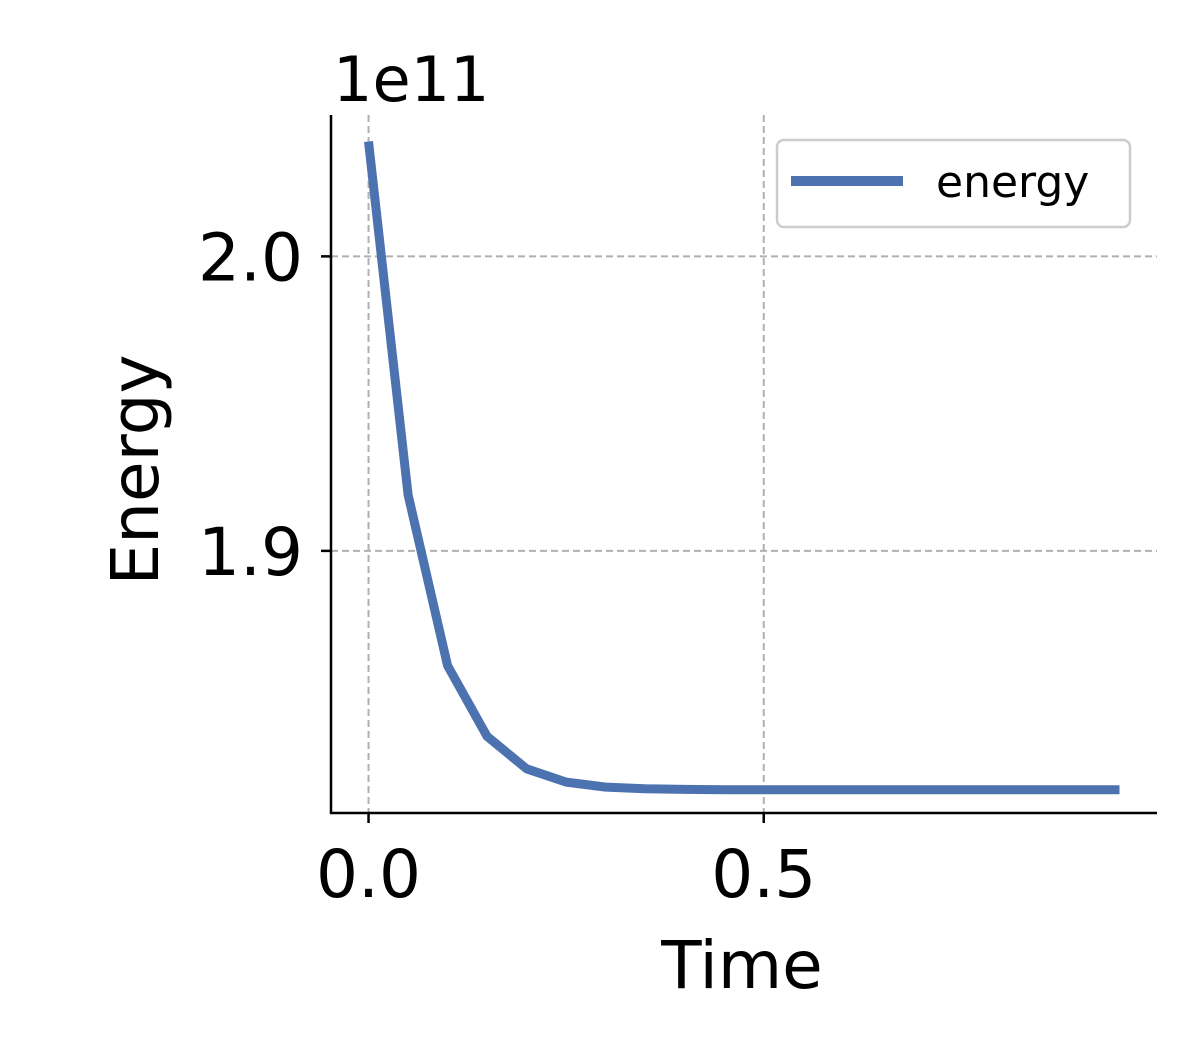 The image size is (1200, 1054). I want to click on legend-box, so click(953, 183).